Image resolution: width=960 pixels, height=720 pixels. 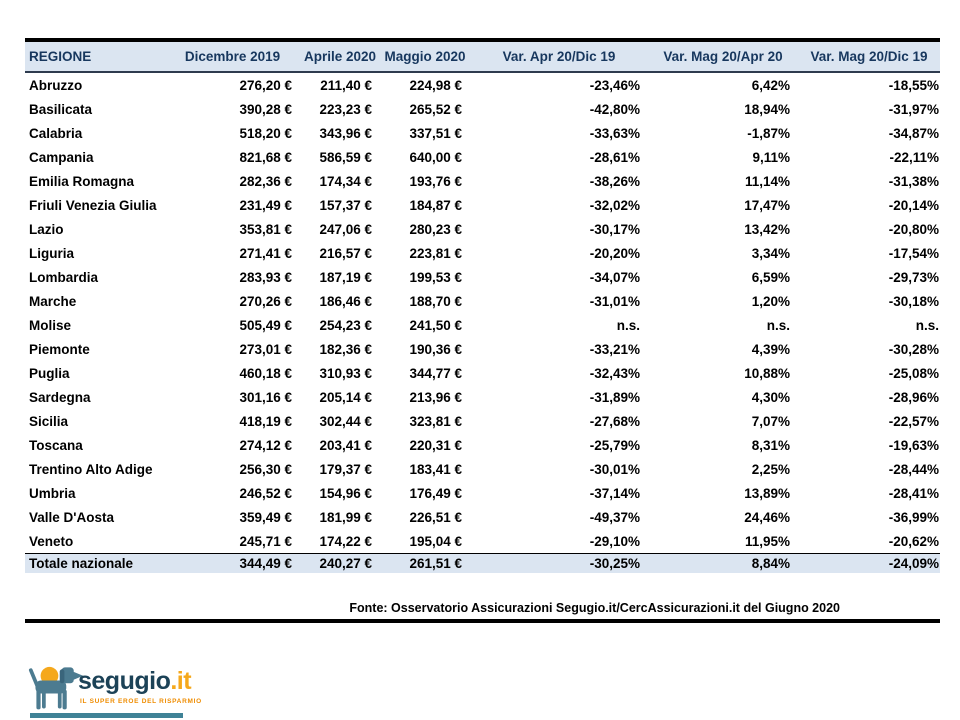 What do you see at coordinates (770, 421) in the screenshot?
I see `value-cell: 7,07%` at bounding box center [770, 421].